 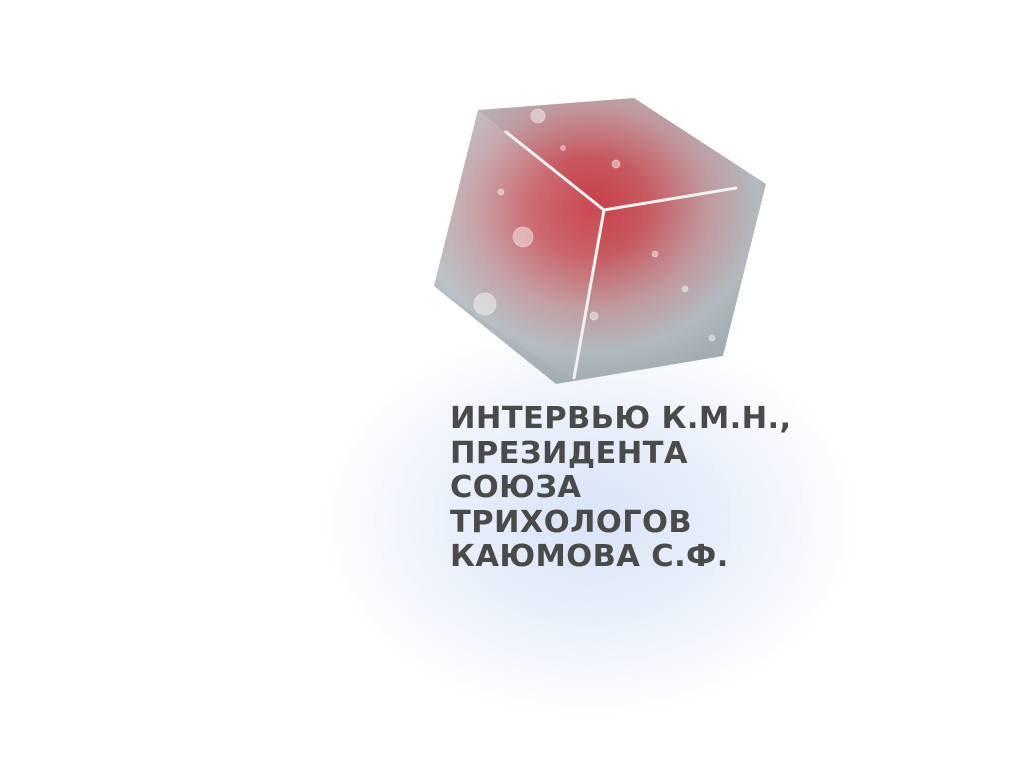 I want to click on headline-line: ПРЕЗИДЕНТА, so click(x=569, y=453).